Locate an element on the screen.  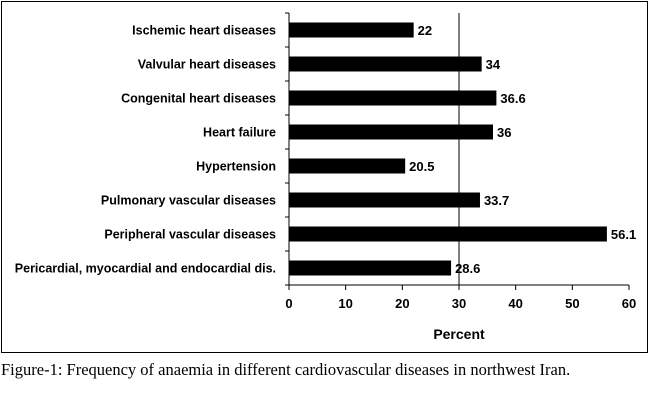
x-tick-label: 60 is located at coordinates (629, 303).